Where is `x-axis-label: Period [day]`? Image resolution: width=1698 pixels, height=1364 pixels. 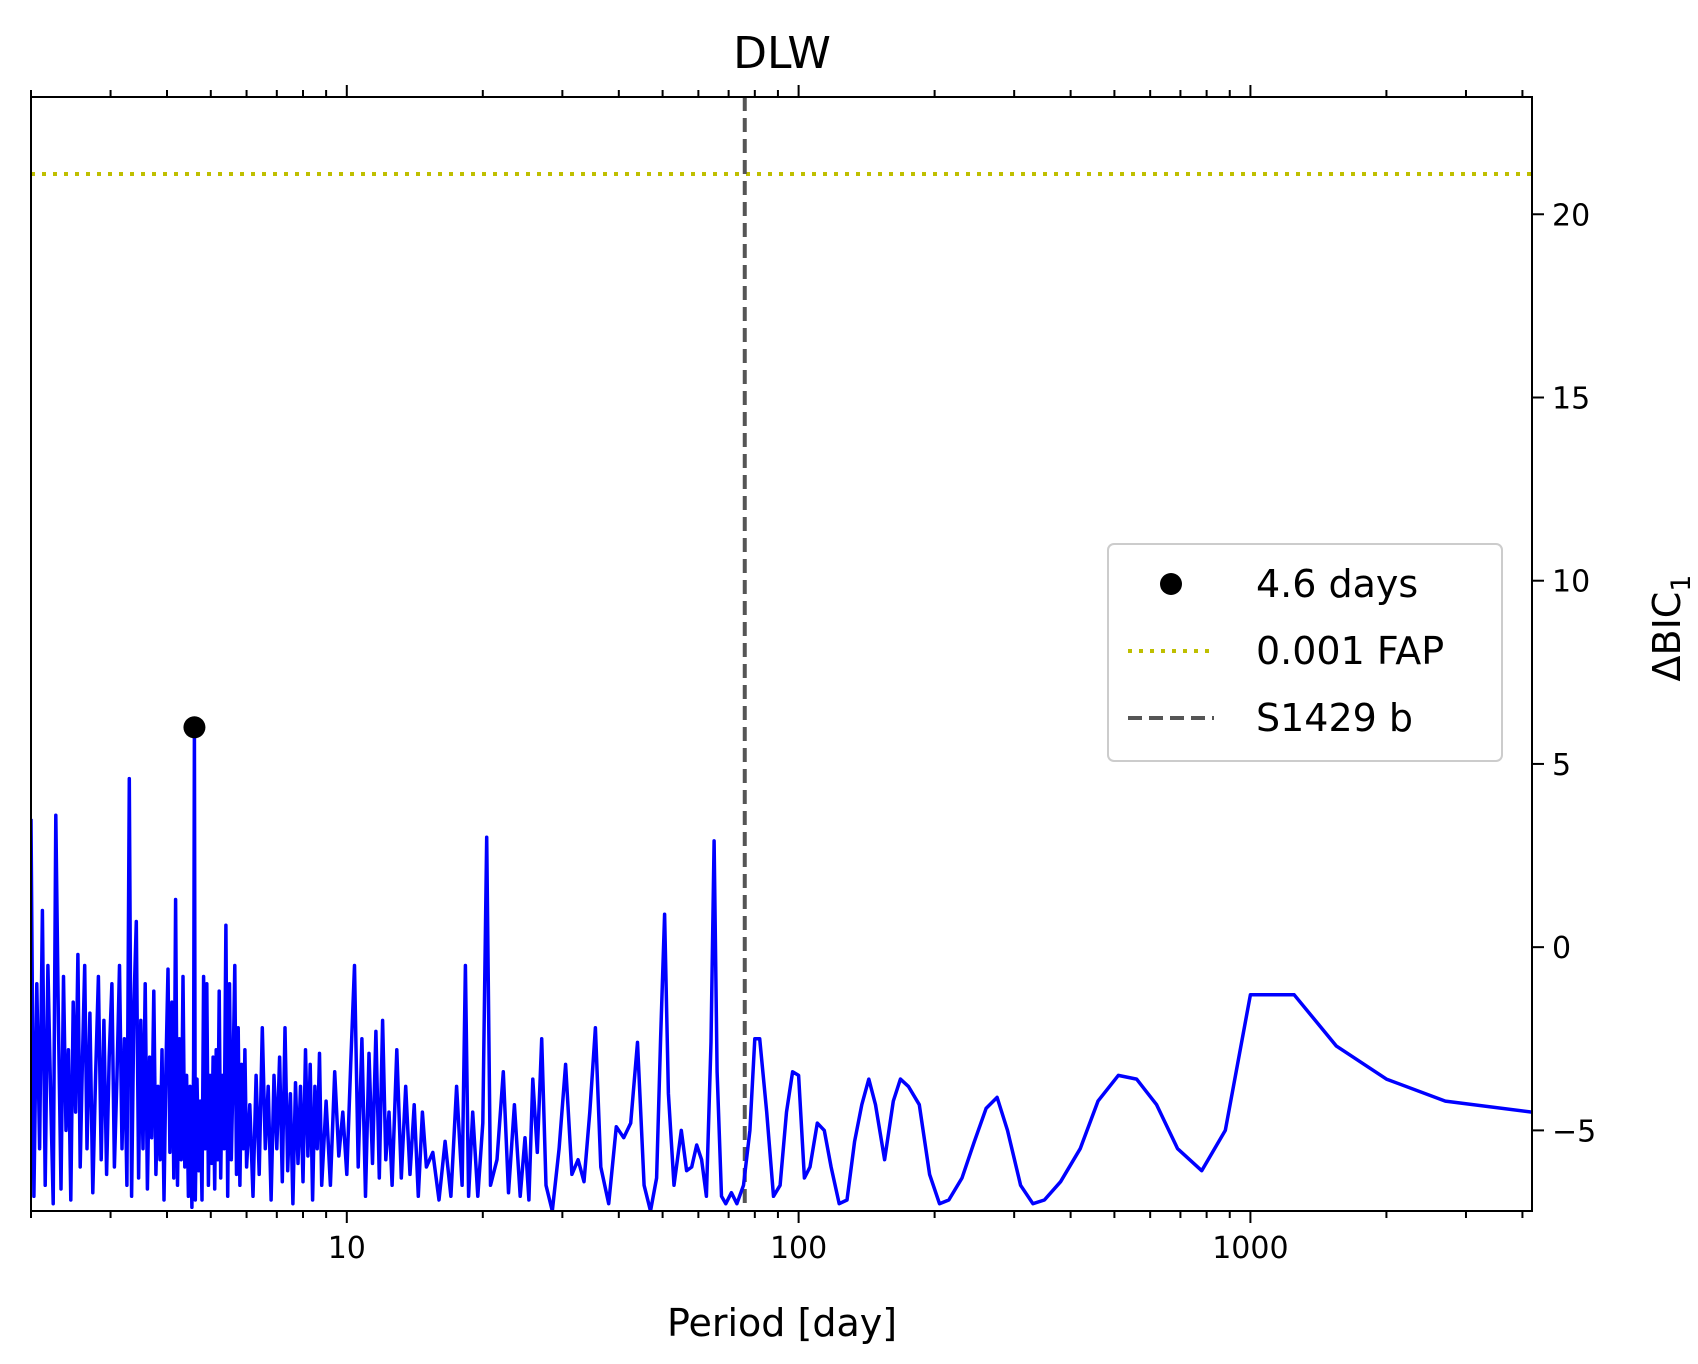
x-axis-label: Period [day] is located at coordinates (782, 1323).